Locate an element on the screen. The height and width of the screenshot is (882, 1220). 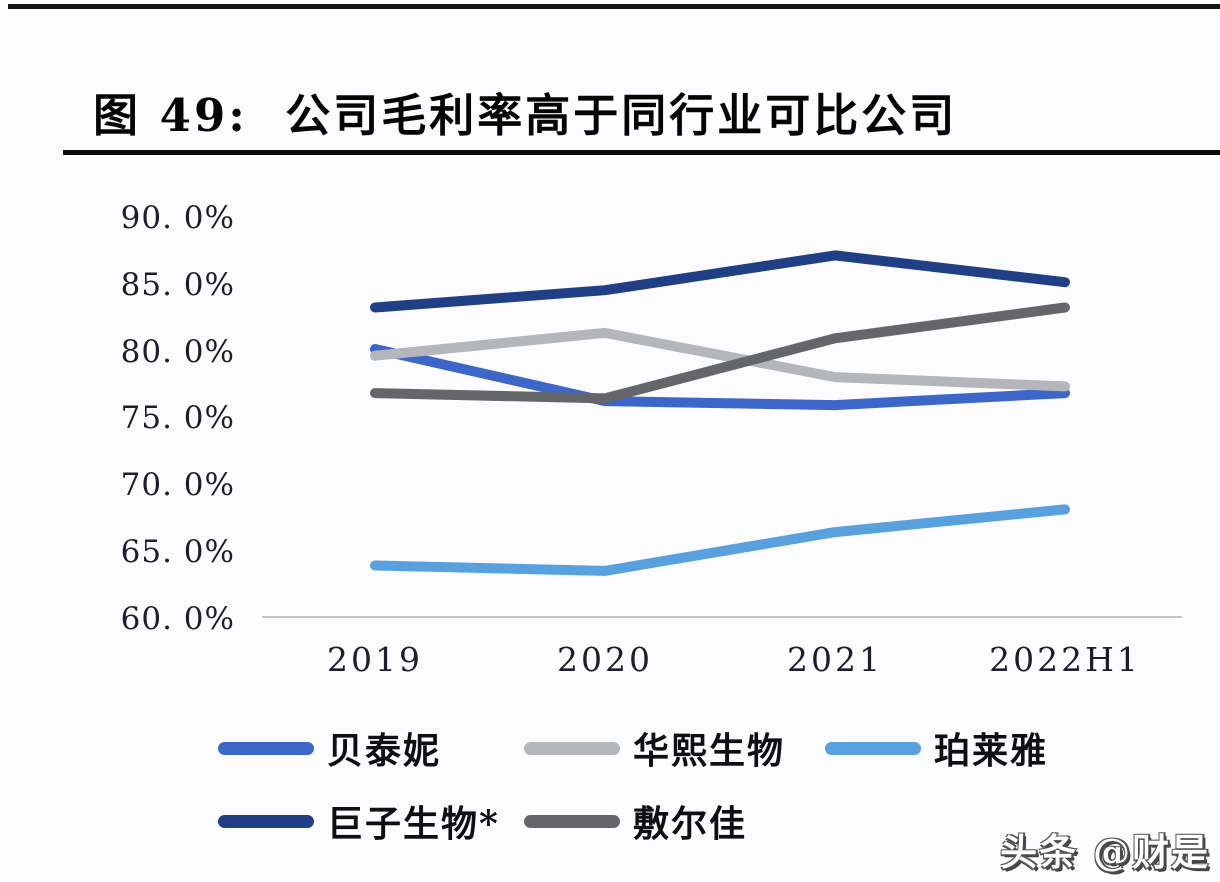
legend-swatch-huaxi-biology is located at coordinates (572, 748).